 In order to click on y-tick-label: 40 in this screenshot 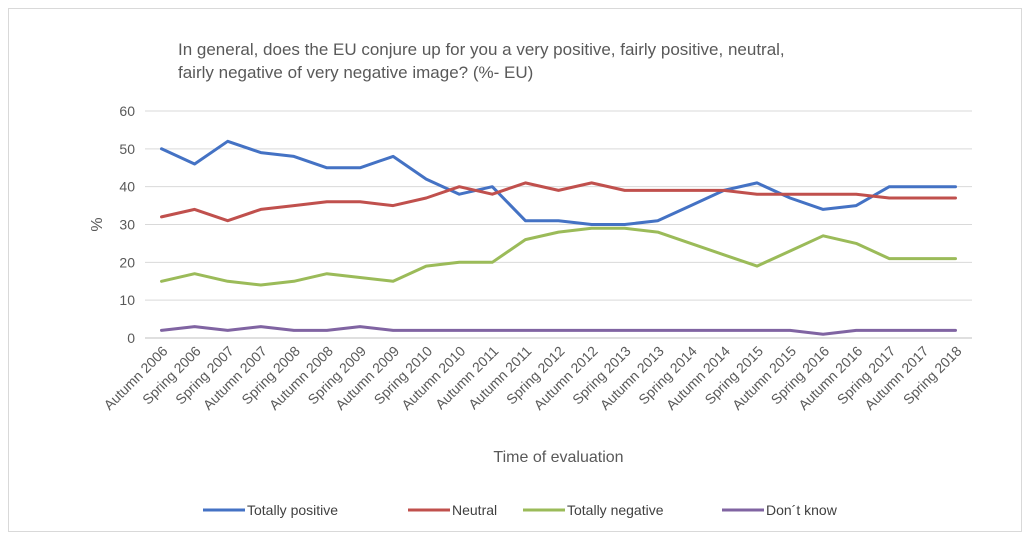, I will do `click(127, 187)`.